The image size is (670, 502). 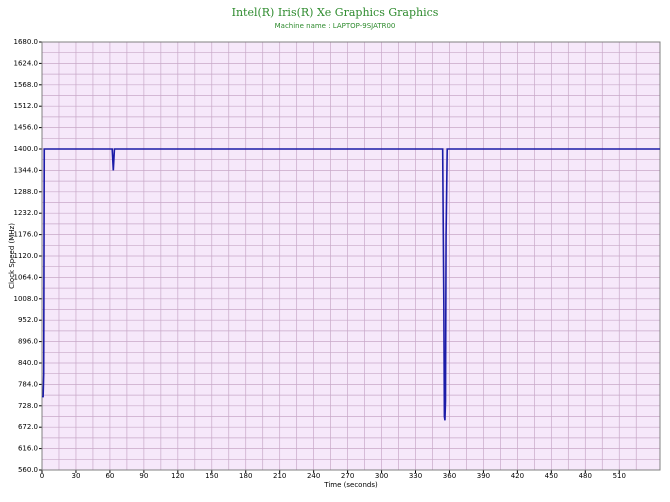 What do you see at coordinates (619, 476) in the screenshot?
I see `x-tick-label: 510` at bounding box center [619, 476].